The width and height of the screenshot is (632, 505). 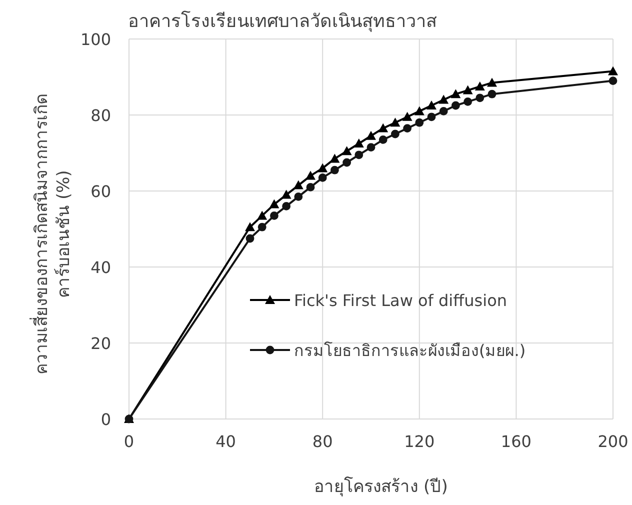 What do you see at coordinates (53, 234) in the screenshot?
I see `y-axis-title: ความเสี่ยงของการเกิดสนิมจากการเกิดคาร์บอเนชัน (%)` at bounding box center [53, 234].